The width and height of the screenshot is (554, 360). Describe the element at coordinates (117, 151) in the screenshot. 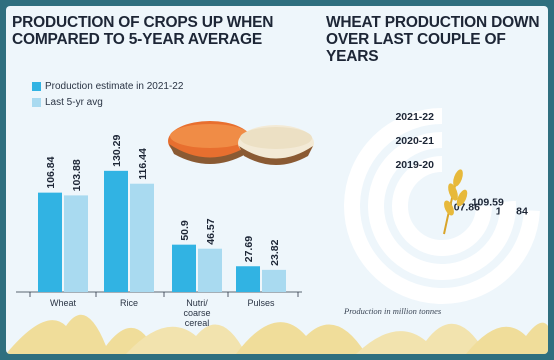

I see `bar-value-label: 130.29` at that location.